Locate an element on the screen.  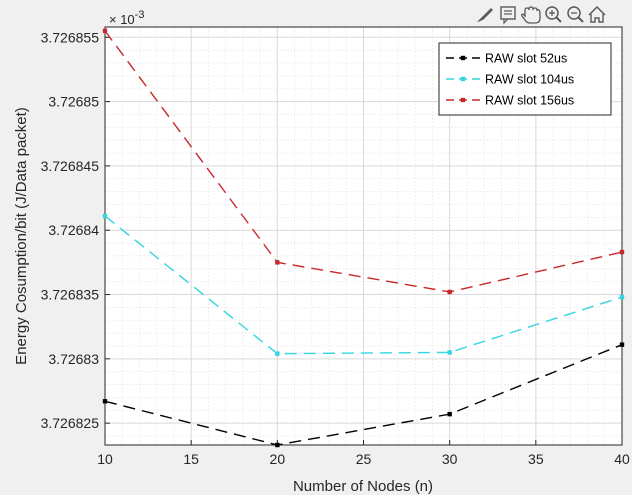
data-tips-icon is located at coordinates (508, 15).